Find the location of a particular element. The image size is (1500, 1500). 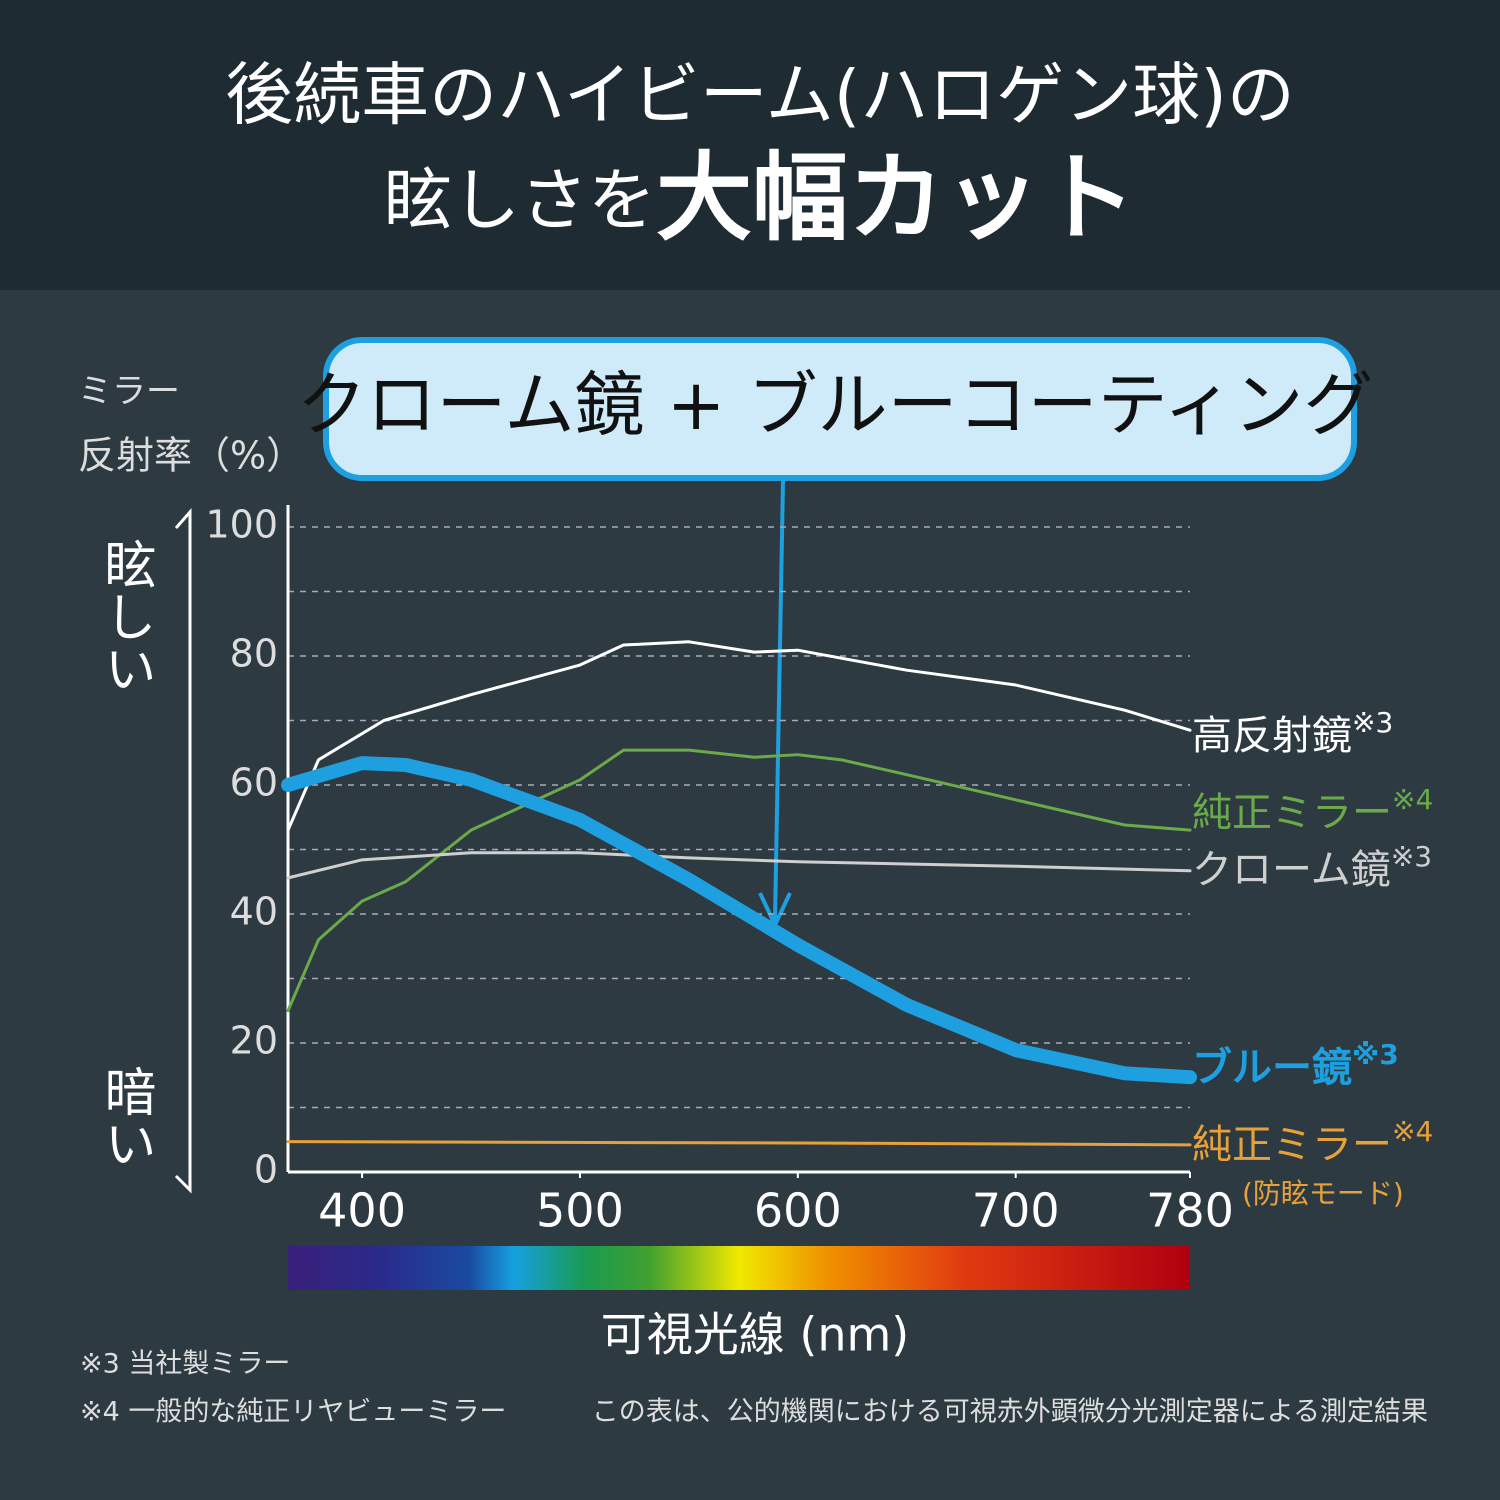

series-sublabel: (防眩モード) is located at coordinates (1323, 1193).